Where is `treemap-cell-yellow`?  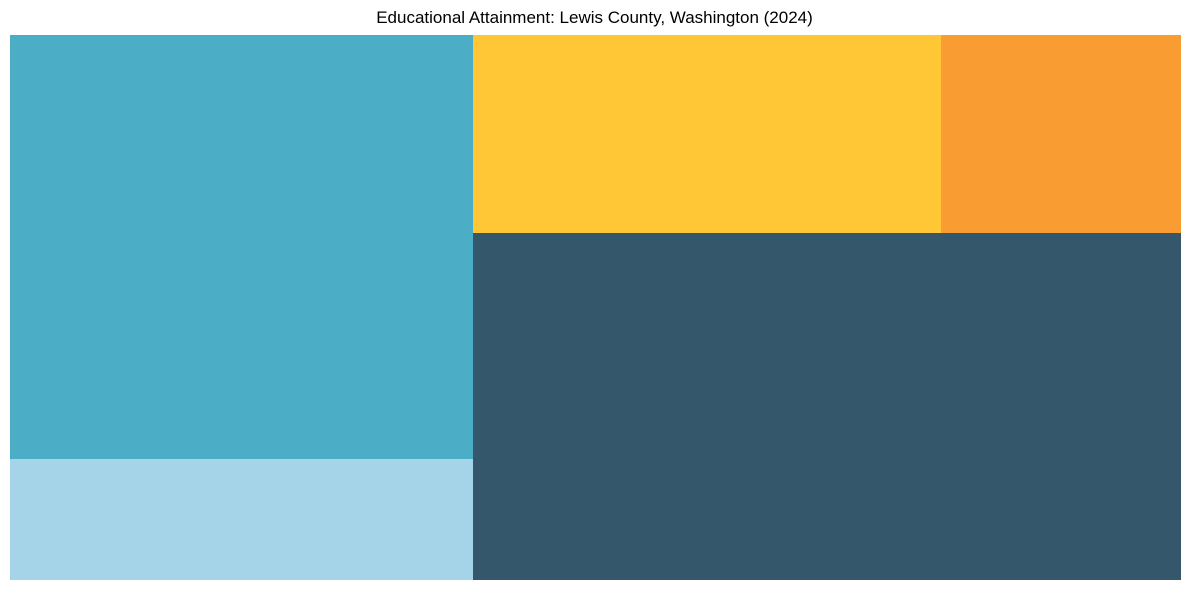 treemap-cell-yellow is located at coordinates (707, 134).